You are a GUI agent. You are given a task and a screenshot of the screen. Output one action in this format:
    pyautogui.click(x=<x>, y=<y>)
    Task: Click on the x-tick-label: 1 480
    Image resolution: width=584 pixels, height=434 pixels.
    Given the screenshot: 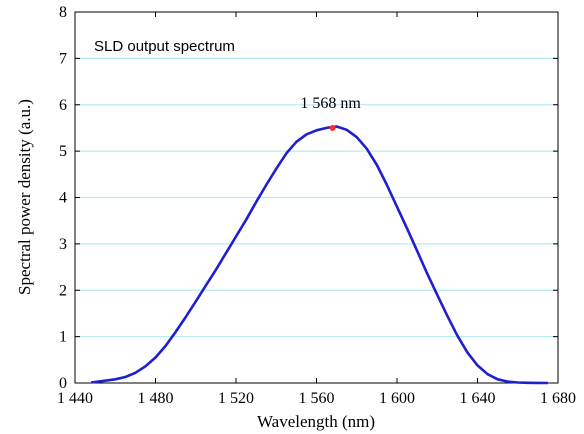 What is the action you would take?
    pyautogui.click(x=156, y=398)
    